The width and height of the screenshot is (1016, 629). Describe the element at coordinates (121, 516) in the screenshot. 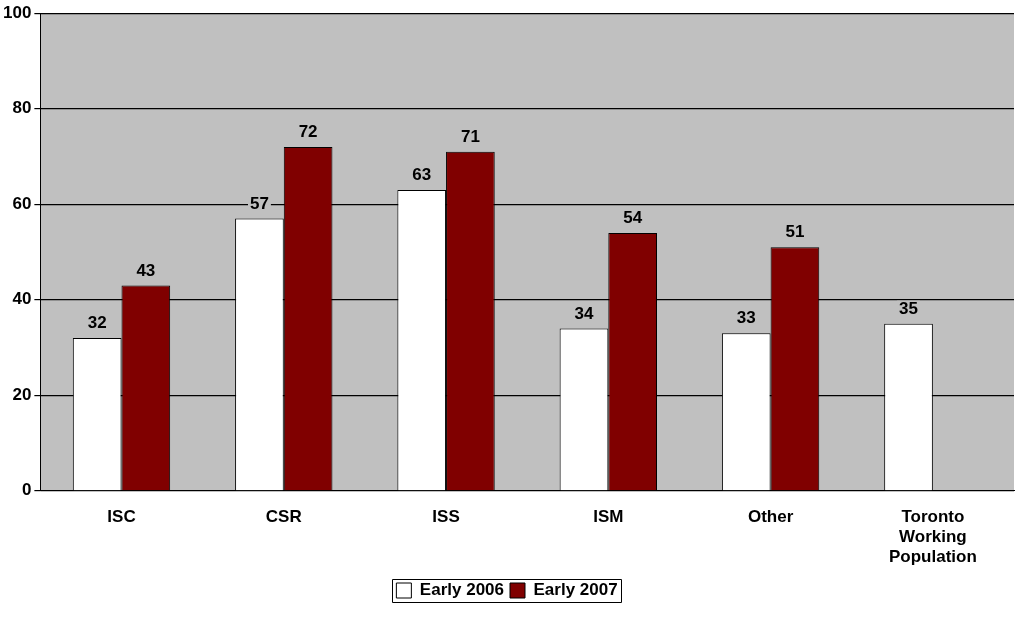

I see `x-tick-label: ISC` at that location.